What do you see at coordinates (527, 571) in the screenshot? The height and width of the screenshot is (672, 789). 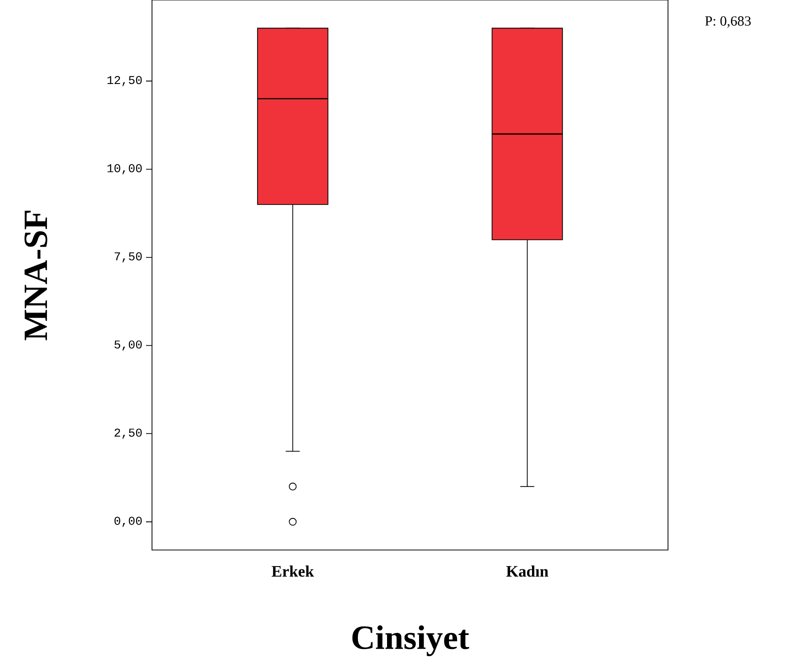 I see `x-tick-label: Kadın` at bounding box center [527, 571].